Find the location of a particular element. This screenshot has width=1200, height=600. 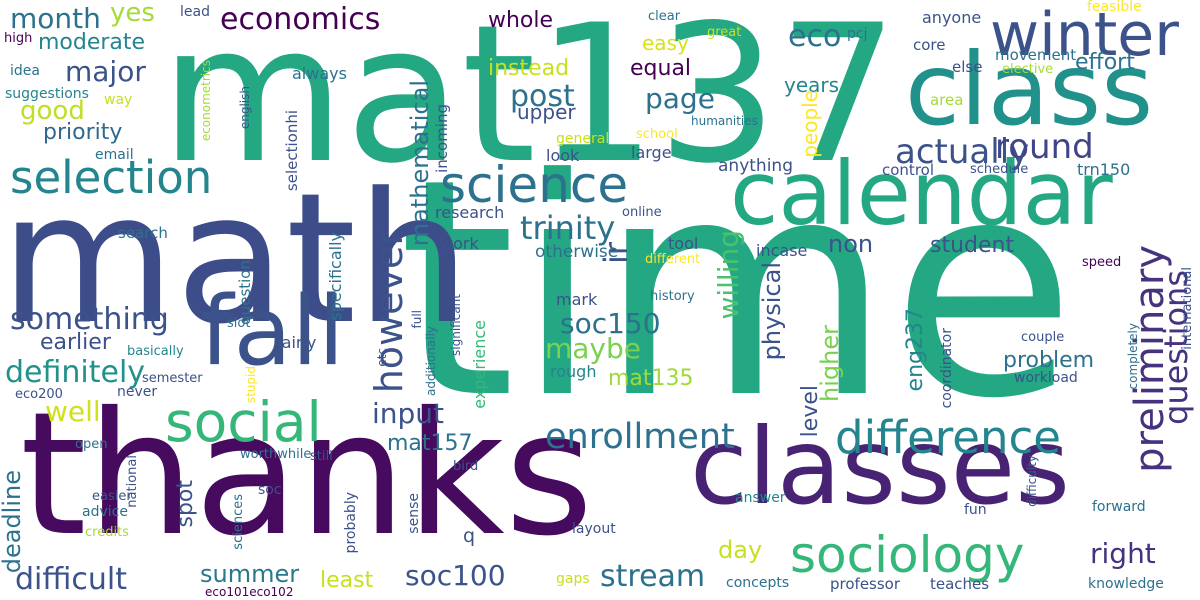

word-semester: semester is located at coordinates (172, 378).